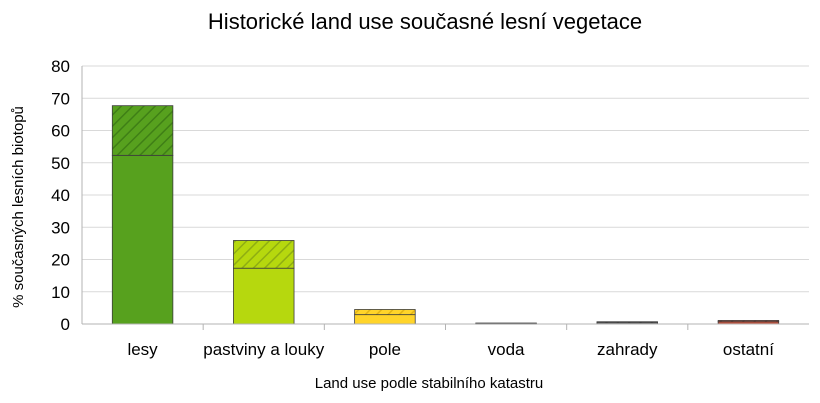 This screenshot has height=403, width=820. I want to click on x-axis-label: Land use podle stabilního katastru, so click(429, 383).